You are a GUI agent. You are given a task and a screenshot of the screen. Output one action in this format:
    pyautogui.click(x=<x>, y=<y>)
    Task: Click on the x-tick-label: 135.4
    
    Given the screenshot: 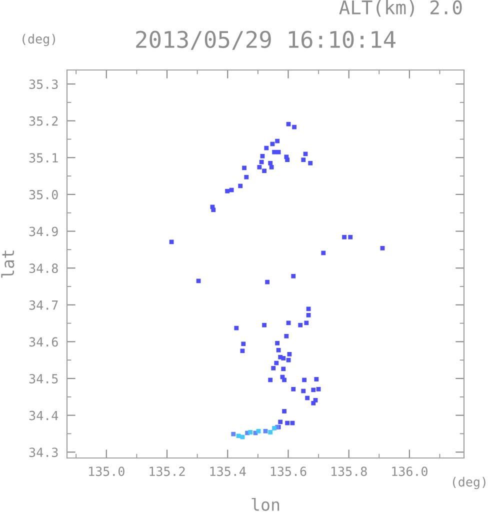 What is the action you would take?
    pyautogui.click(x=228, y=471)
    